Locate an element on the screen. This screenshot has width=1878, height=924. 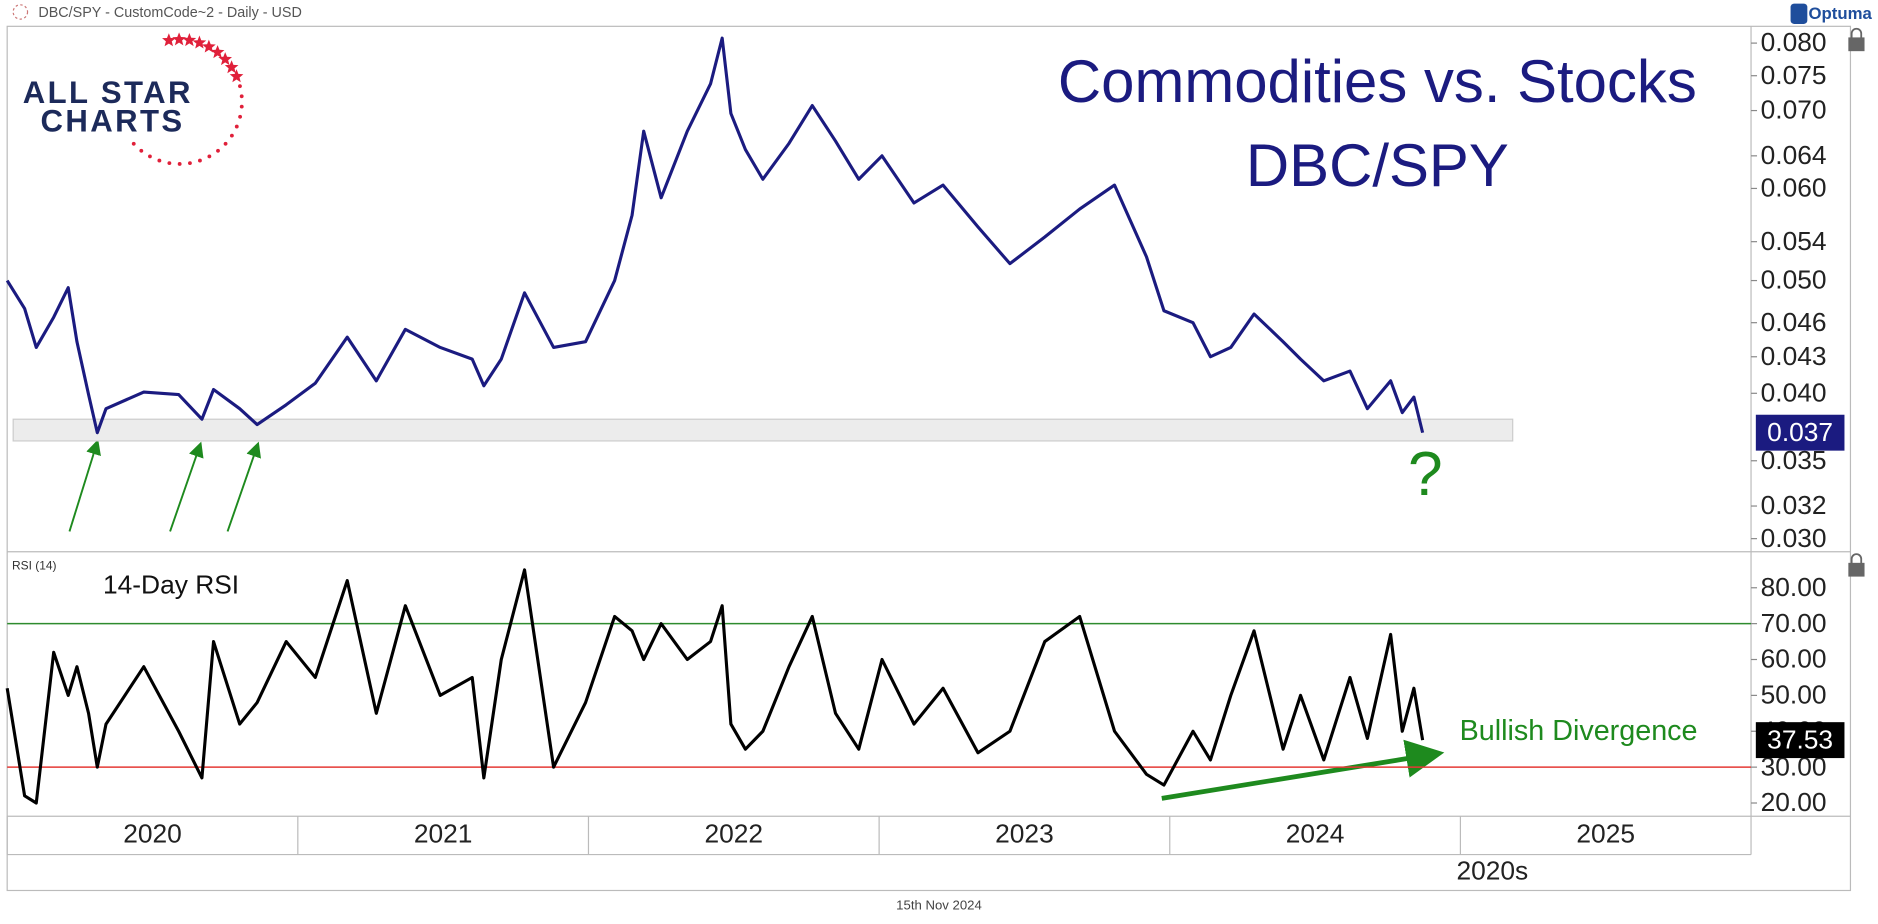
divergence-arrow is located at coordinates (1303, 770).